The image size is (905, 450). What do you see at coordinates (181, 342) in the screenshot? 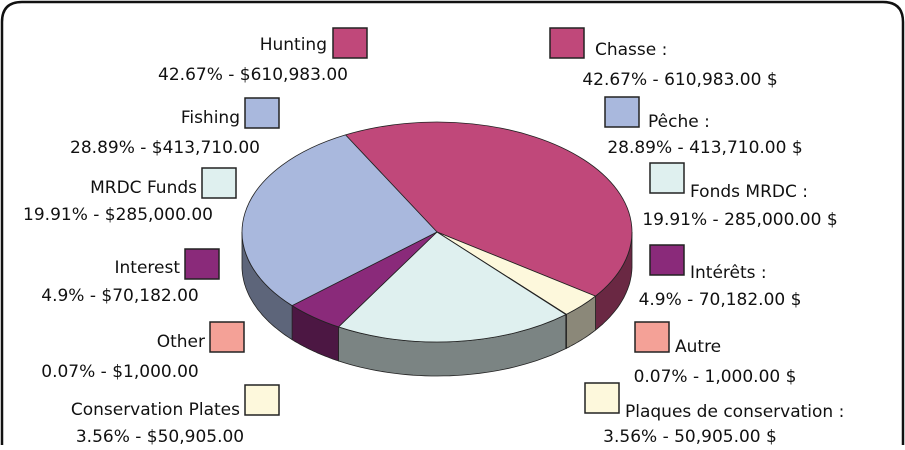
I see `legend-label: Other` at bounding box center [181, 342].